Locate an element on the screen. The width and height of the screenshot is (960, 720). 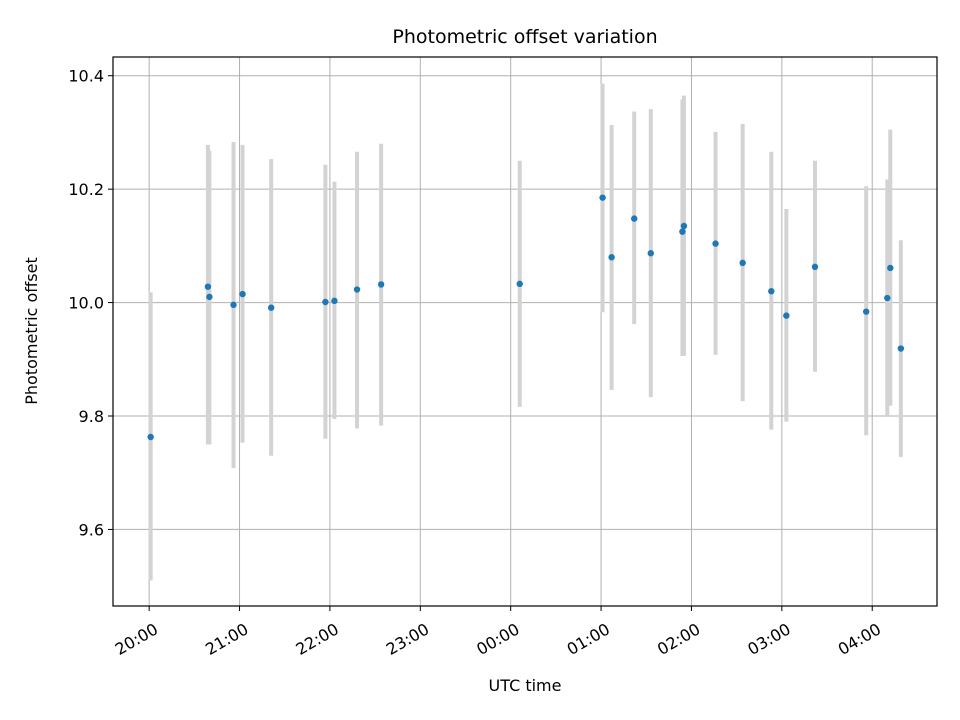
y-tick-label: 10.4 is located at coordinates (86, 76).